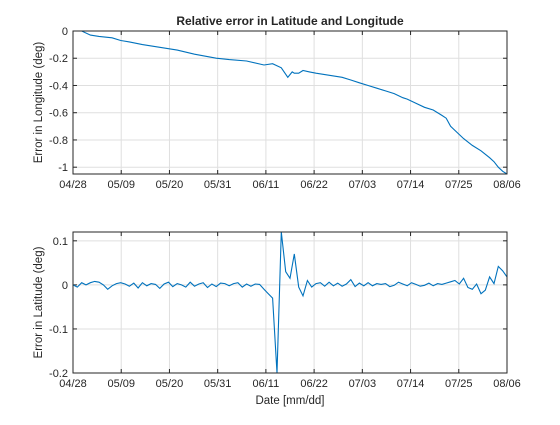 This screenshot has height=425, width=560. What do you see at coordinates (60, 242) in the screenshot?
I see `y-tick-label: 0.1` at bounding box center [60, 242].